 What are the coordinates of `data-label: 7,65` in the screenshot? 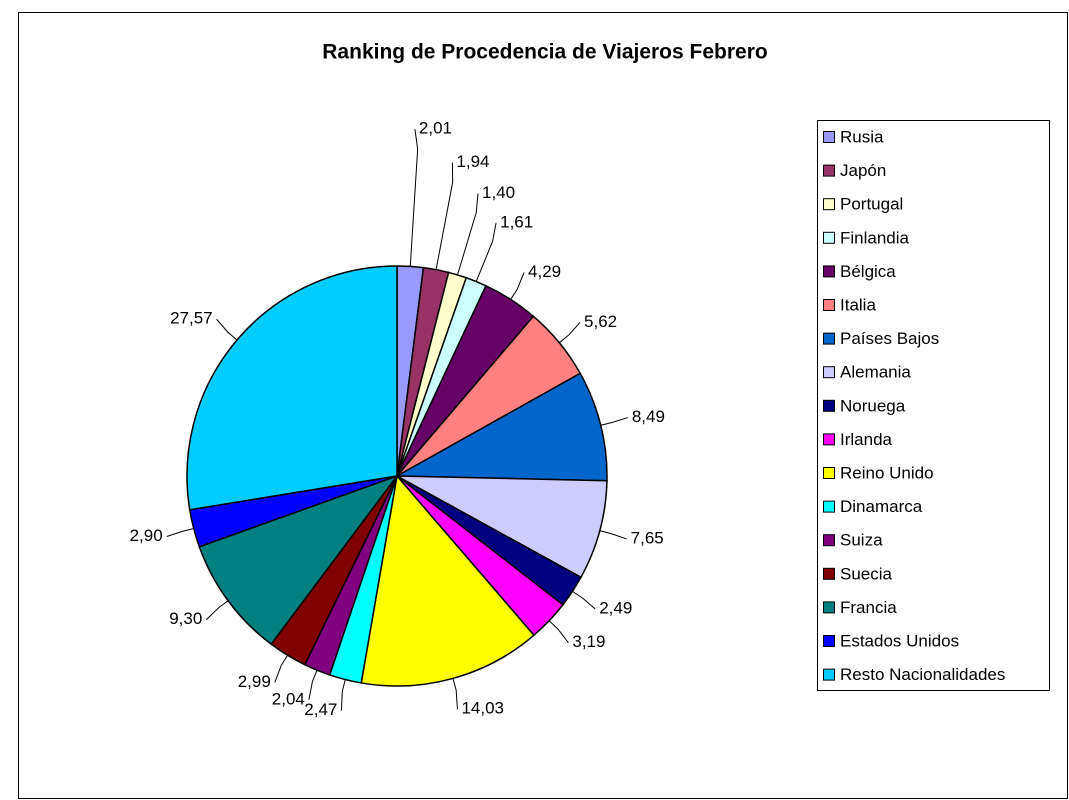 It's located at (647, 537).